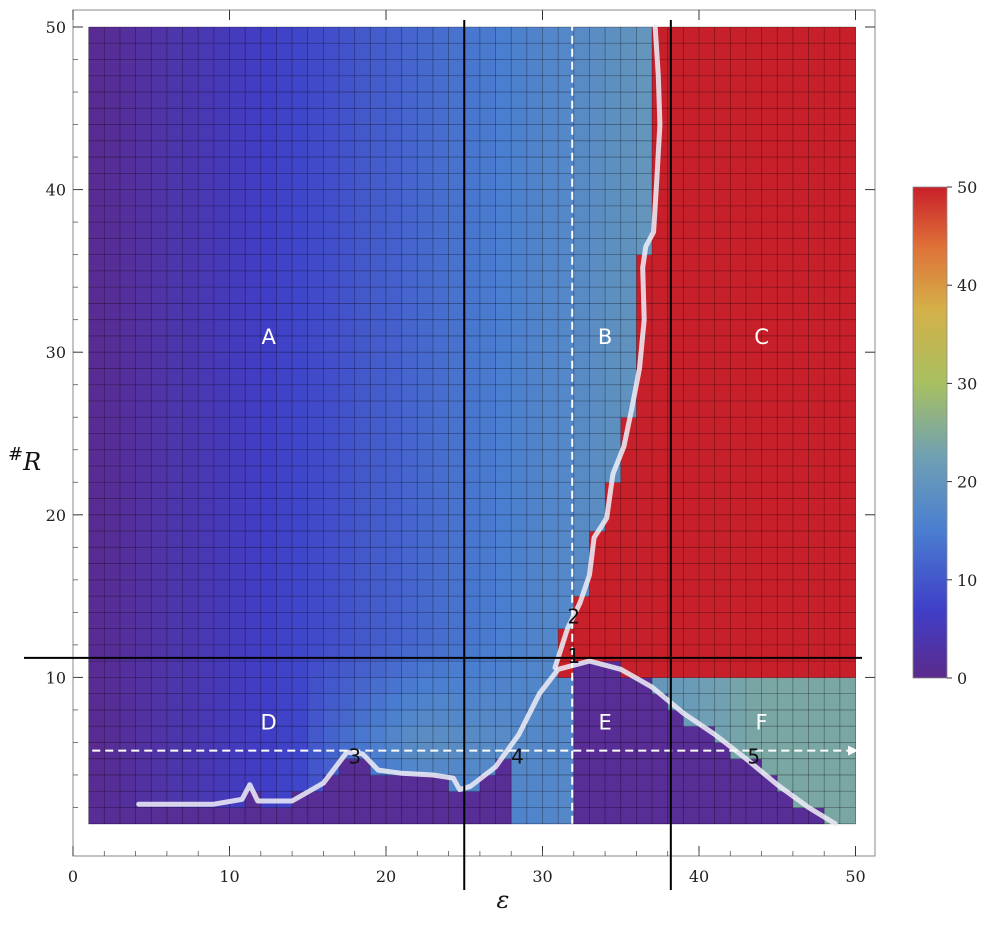 The image size is (997, 927). I want to click on ridge-boundary-curve, so click(607, 347).